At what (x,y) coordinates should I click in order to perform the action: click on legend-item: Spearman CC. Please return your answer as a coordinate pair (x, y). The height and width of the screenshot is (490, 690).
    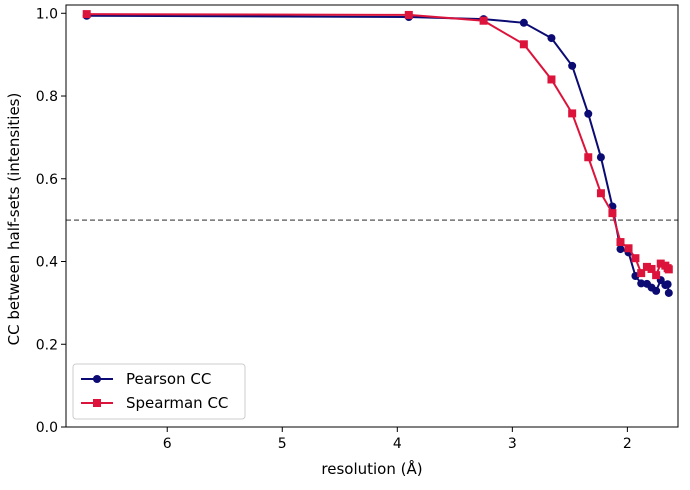
    Looking at the image, I should click on (154, 403).